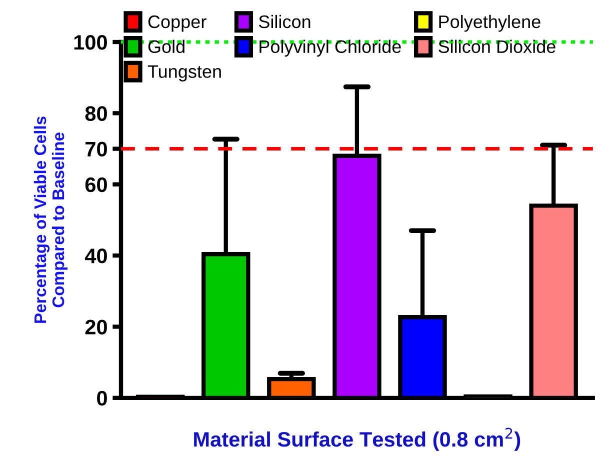 Image resolution: width=605 pixels, height=472 pixels. What do you see at coordinates (166, 47) in the screenshot?
I see `legend-label: Gold` at bounding box center [166, 47].